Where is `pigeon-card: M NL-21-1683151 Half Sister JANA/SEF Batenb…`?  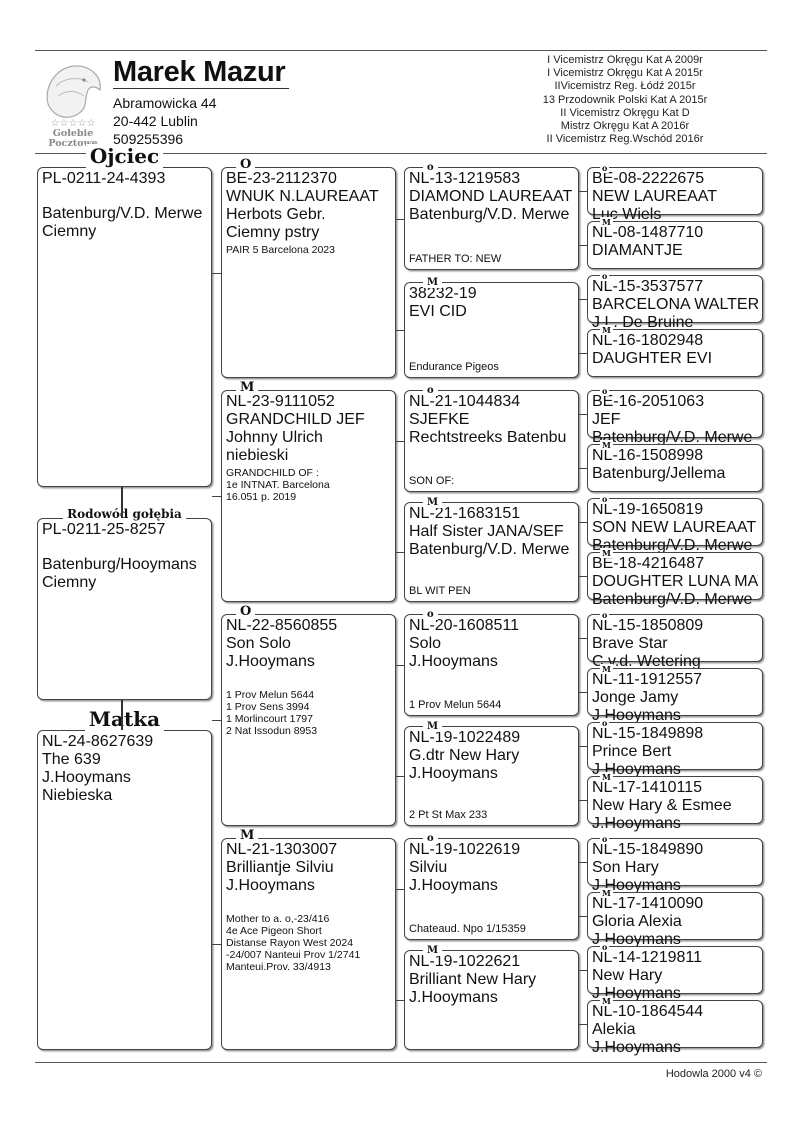 pigeon-card: M NL-21-1683151 Half Sister JANA/SEF Batenb… is located at coordinates (491, 549).